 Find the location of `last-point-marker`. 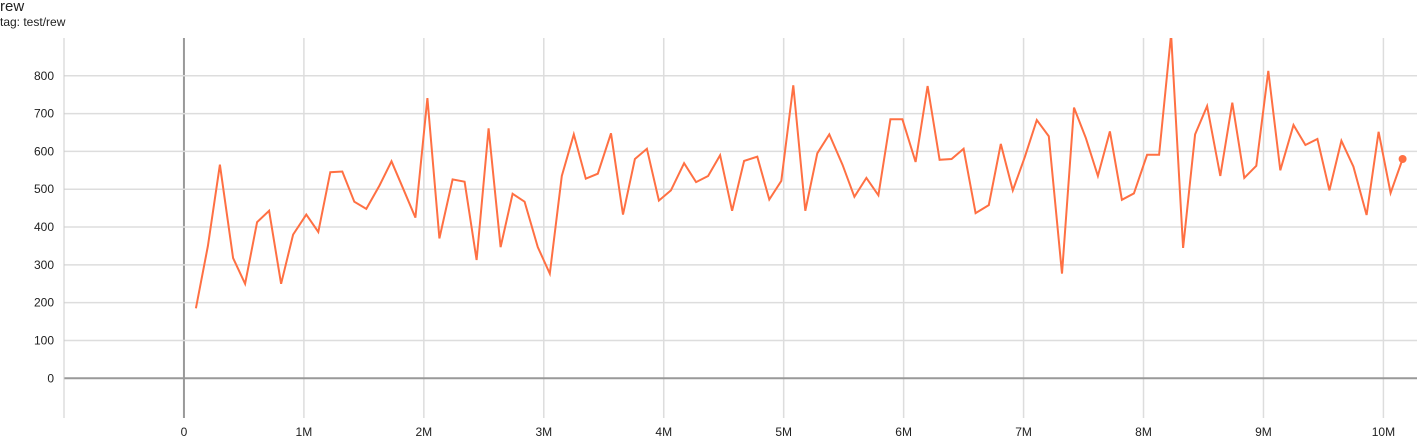

last-point-marker is located at coordinates (1402, 158).